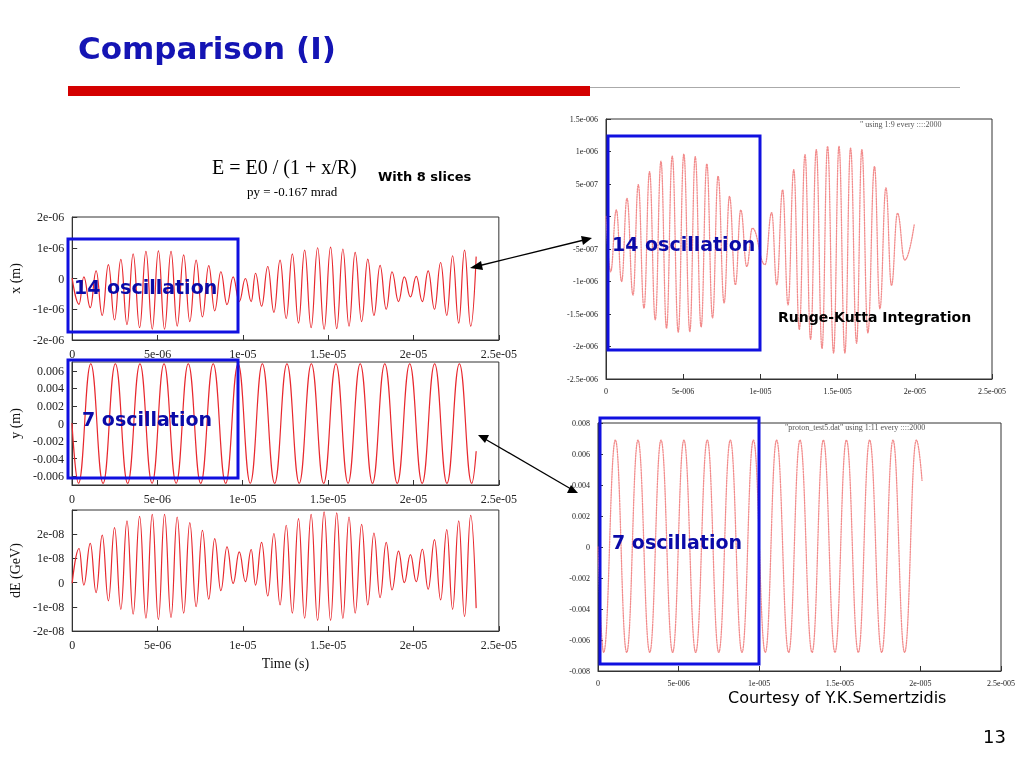 The width and height of the screenshot is (1024, 768). Describe the element at coordinates (901, 124) in the screenshot. I see `annotation: " using 1:9 every ::::2000` at that location.